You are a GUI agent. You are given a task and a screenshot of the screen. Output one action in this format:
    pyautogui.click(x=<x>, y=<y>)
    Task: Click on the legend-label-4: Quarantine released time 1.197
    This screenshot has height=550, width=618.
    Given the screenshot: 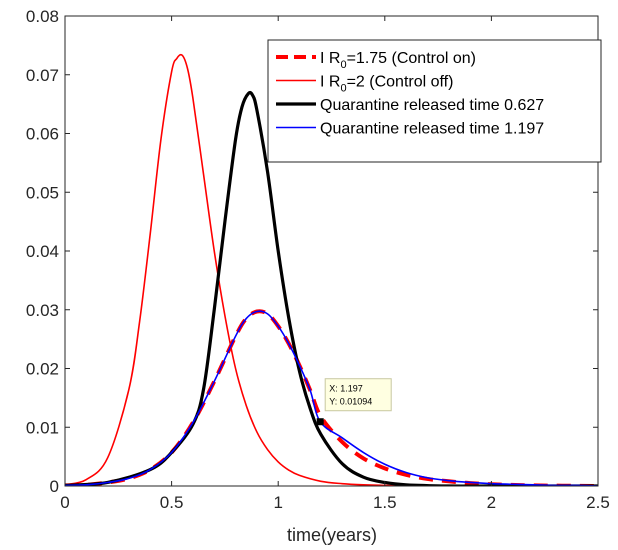 What is the action you would take?
    pyautogui.click(x=432, y=129)
    